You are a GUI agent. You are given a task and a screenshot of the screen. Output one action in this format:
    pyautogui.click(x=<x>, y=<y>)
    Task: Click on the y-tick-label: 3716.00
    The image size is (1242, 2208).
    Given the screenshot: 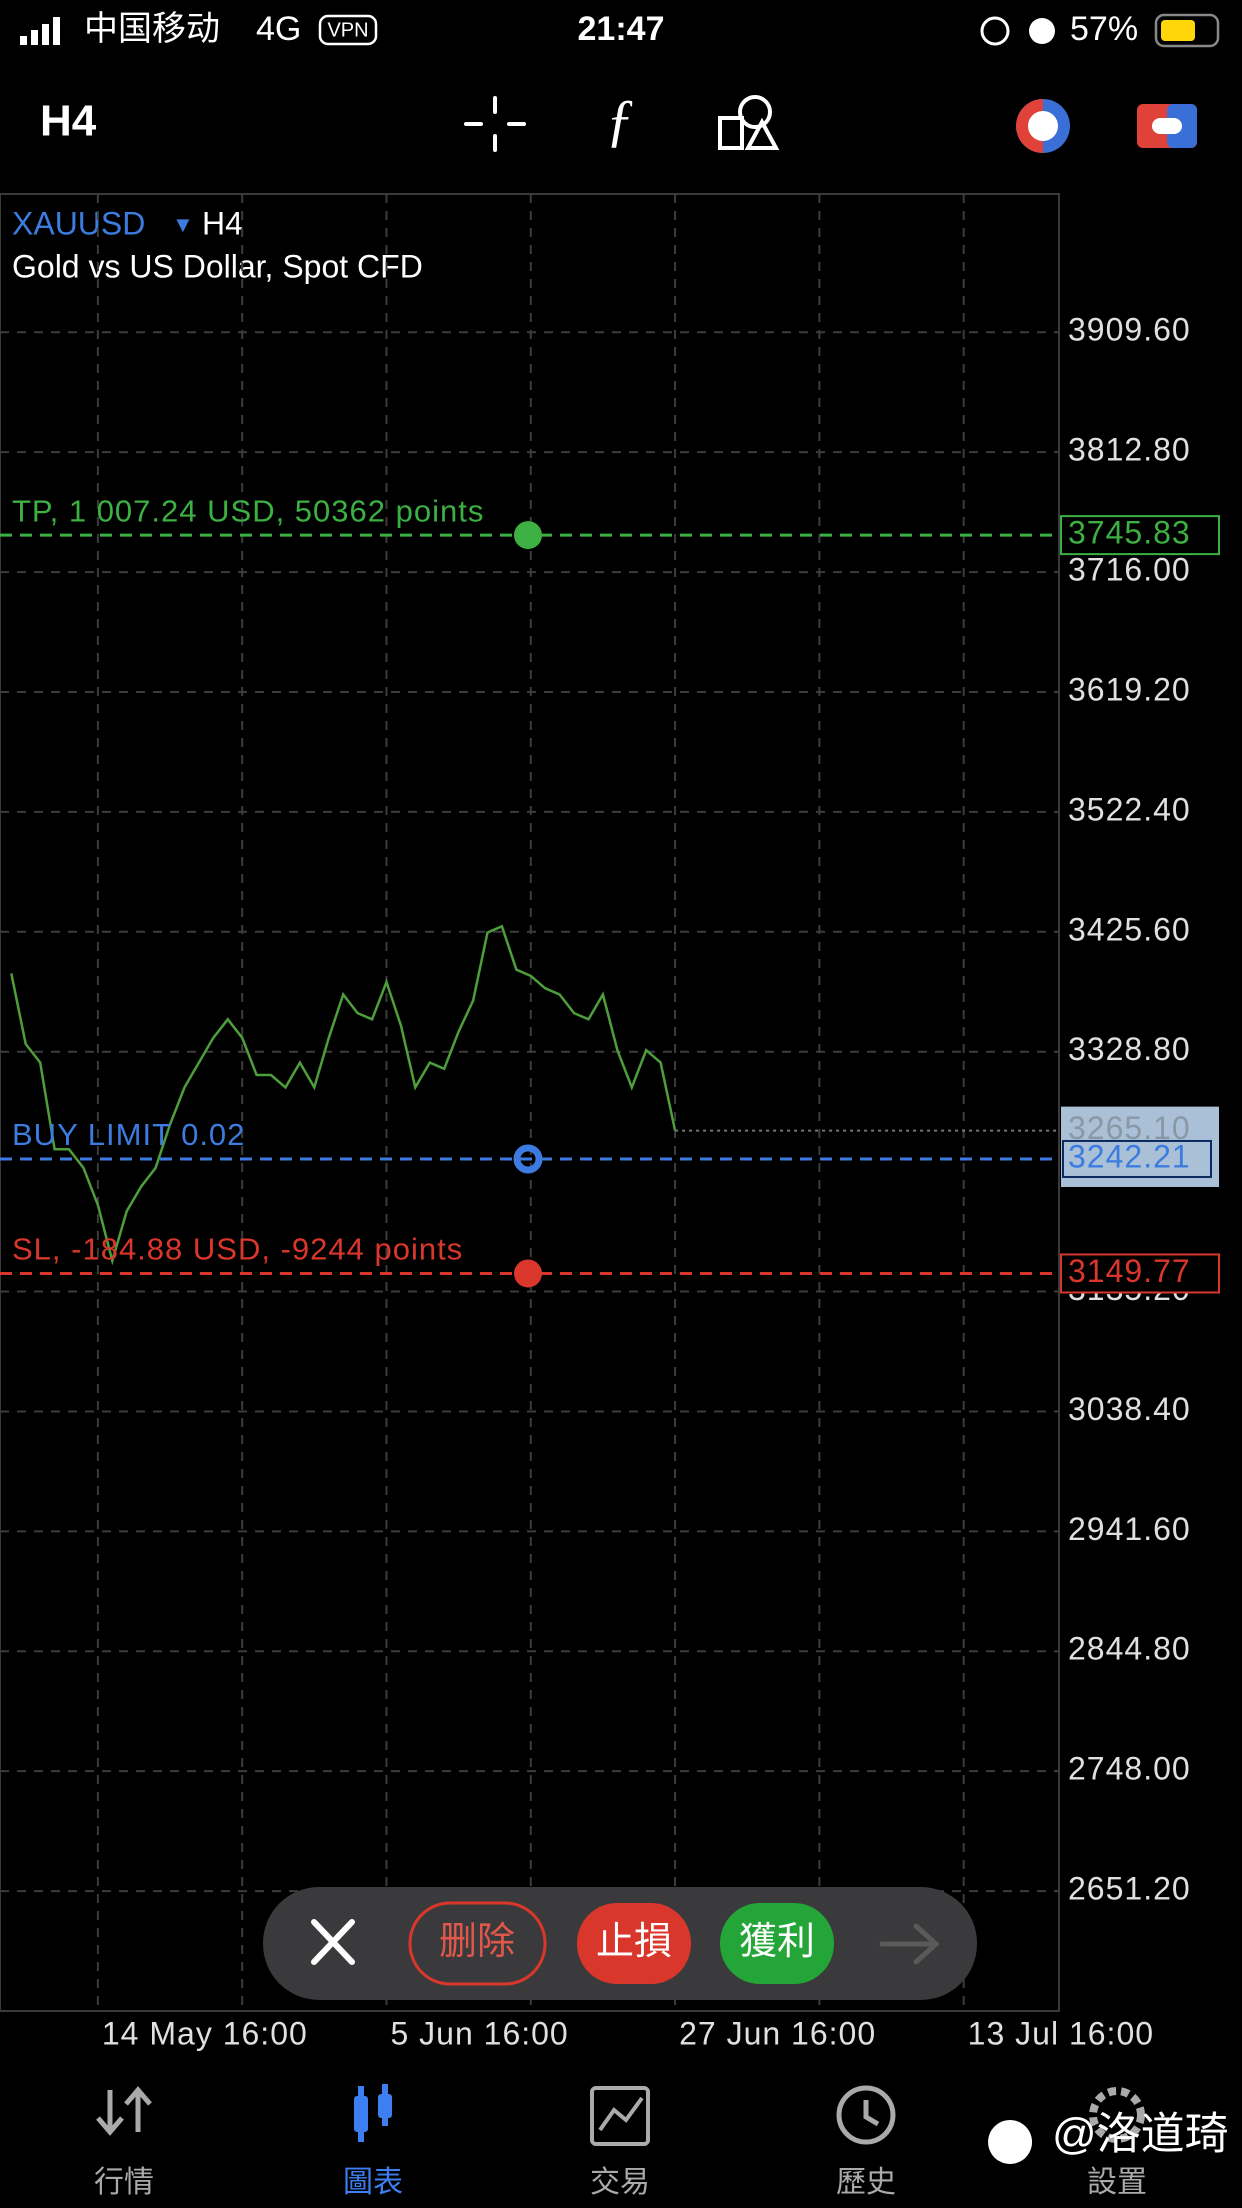 What is the action you would take?
    pyautogui.click(x=1129, y=570)
    